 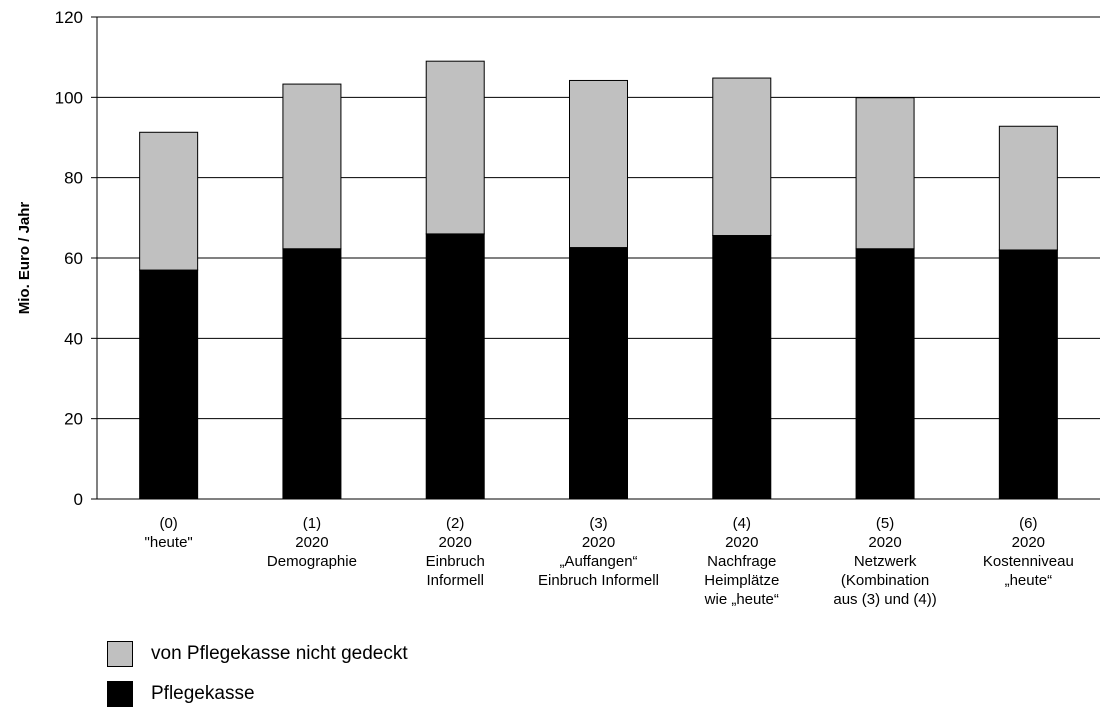 I want to click on y-tick-label: 40, so click(x=73, y=338).